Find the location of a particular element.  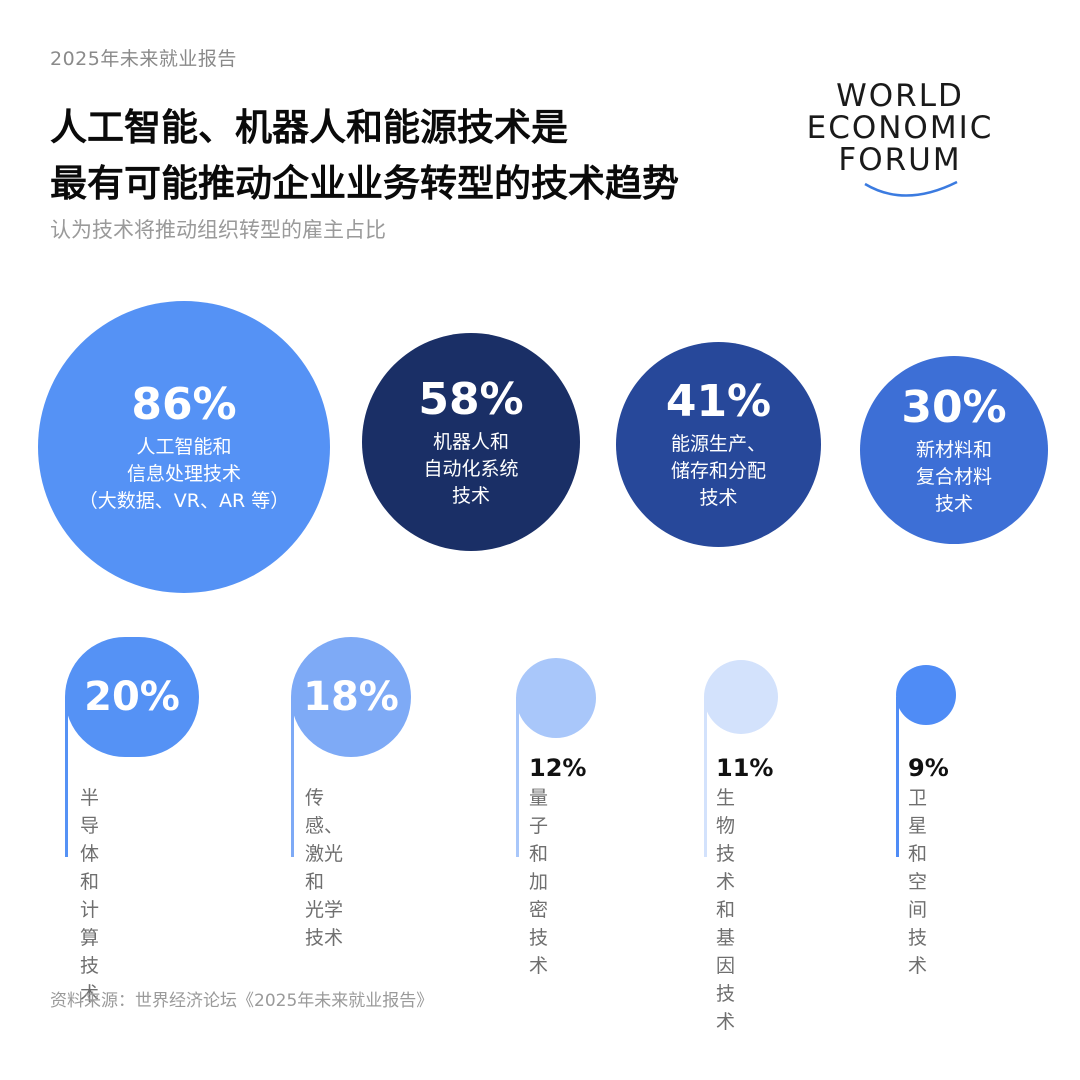

bubble-new-materials: 30% 新材料和 复合材料 技术 is located at coordinates (954, 450).